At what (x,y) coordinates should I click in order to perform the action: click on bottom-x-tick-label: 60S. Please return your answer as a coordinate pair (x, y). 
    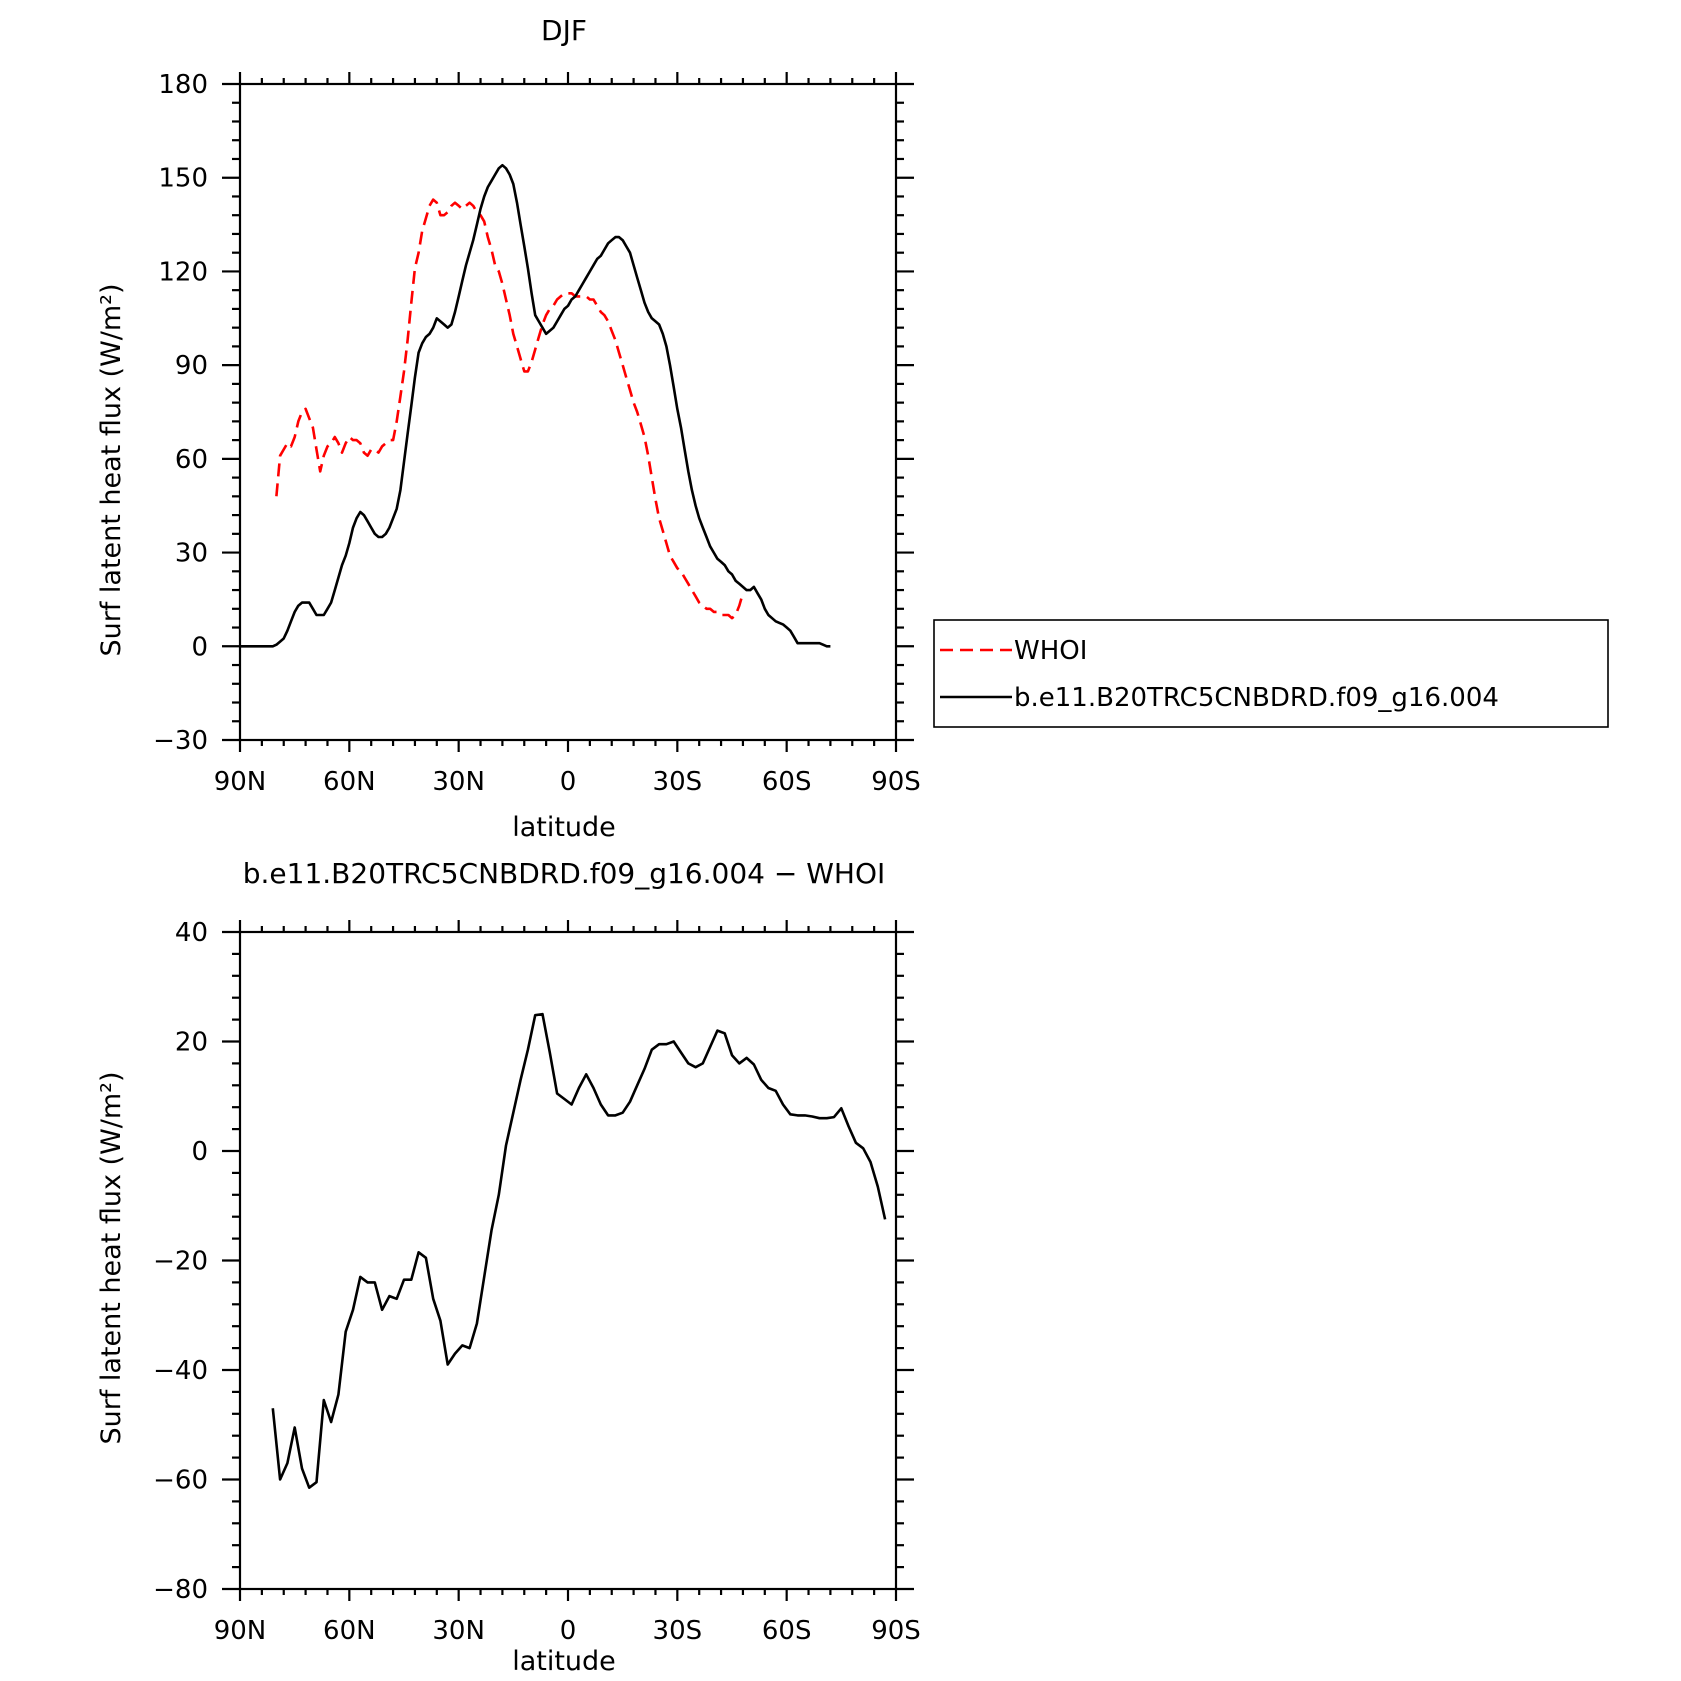
    Looking at the image, I should click on (787, 1631).